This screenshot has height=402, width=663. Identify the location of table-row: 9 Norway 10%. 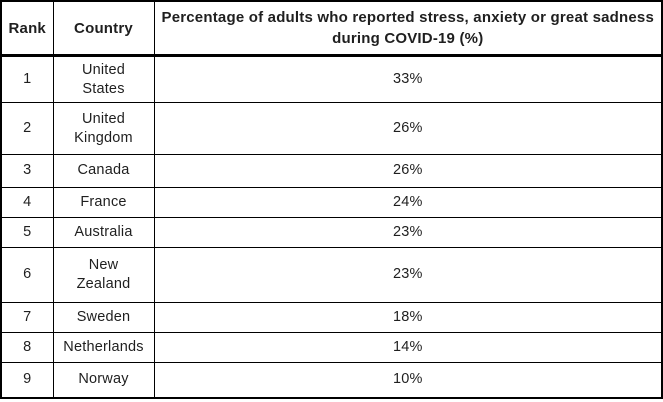
(331, 380).